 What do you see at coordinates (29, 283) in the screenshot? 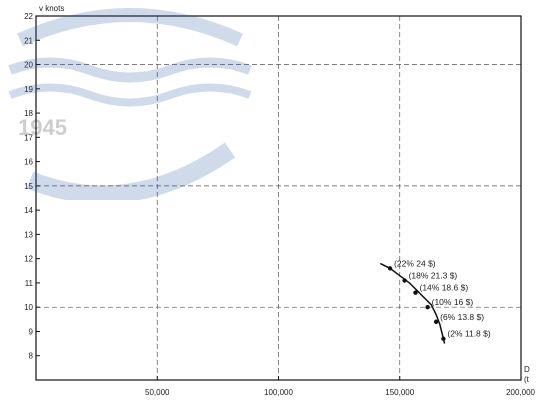
I see `y-tick-label: 11` at bounding box center [29, 283].